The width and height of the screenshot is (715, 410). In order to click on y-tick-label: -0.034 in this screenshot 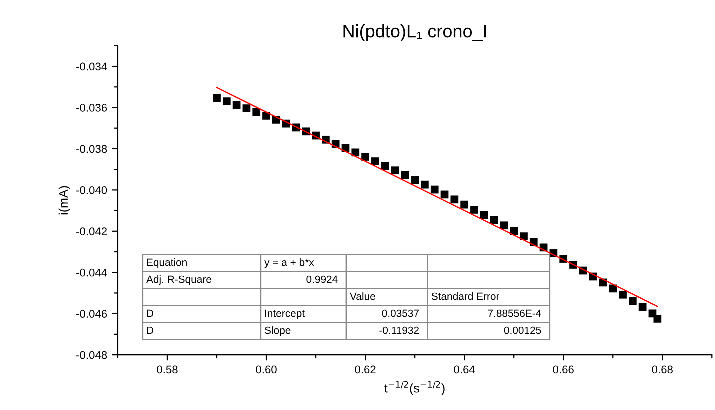, I will do `click(92, 66)`.